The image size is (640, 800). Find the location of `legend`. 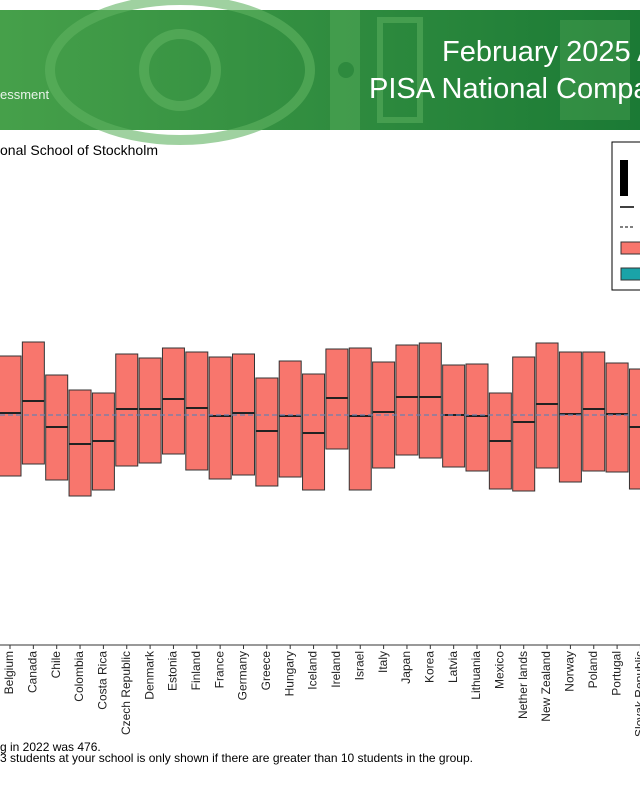

legend is located at coordinates (625, 216).